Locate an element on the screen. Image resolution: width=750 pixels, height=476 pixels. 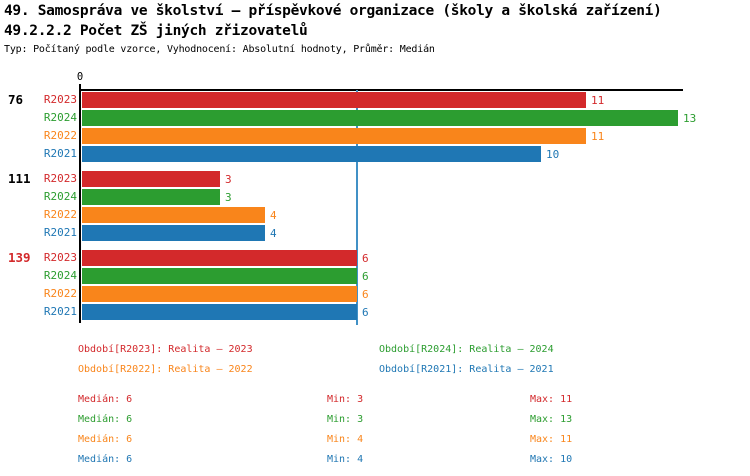
stat-median-r2022: Medián: 6 is located at coordinates (105, 439).